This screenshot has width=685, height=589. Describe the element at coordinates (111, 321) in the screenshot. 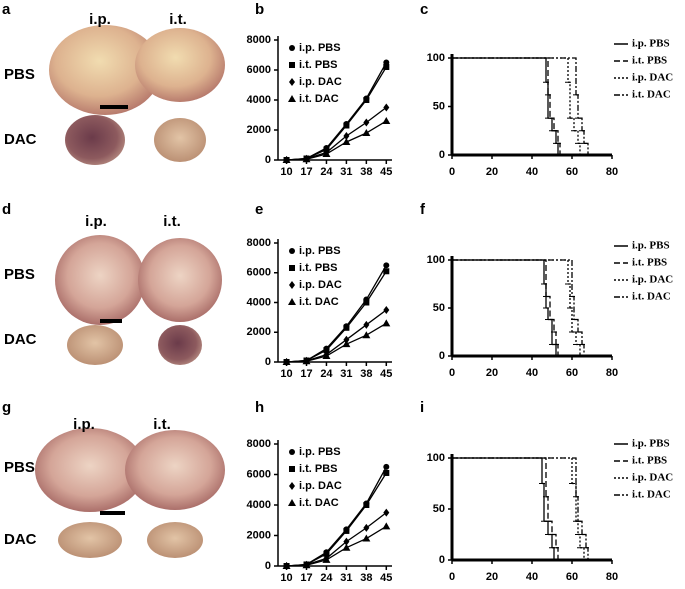

I see `scale-bar` at that location.